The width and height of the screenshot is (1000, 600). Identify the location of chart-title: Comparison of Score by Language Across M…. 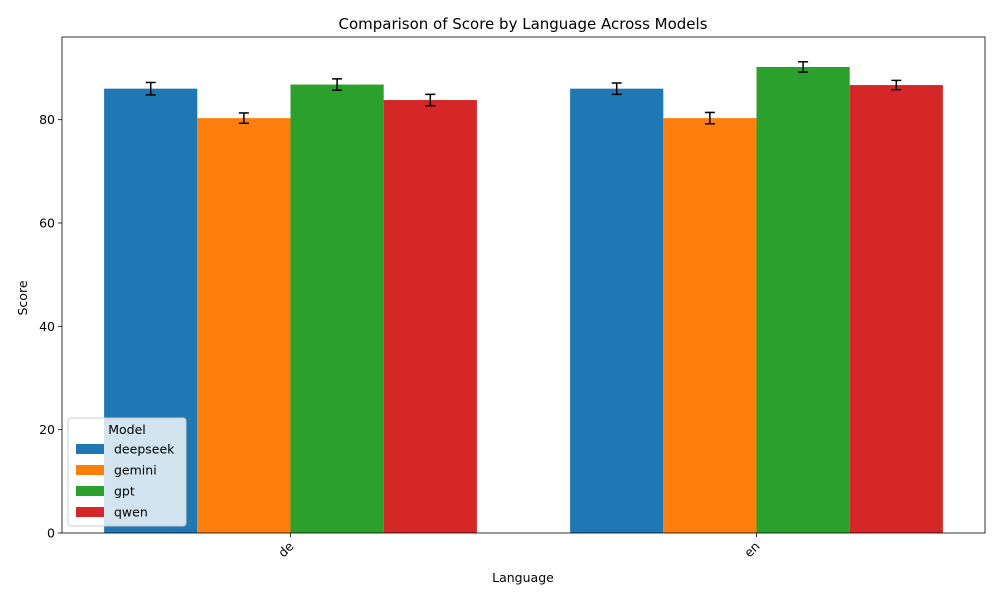
(522, 24).